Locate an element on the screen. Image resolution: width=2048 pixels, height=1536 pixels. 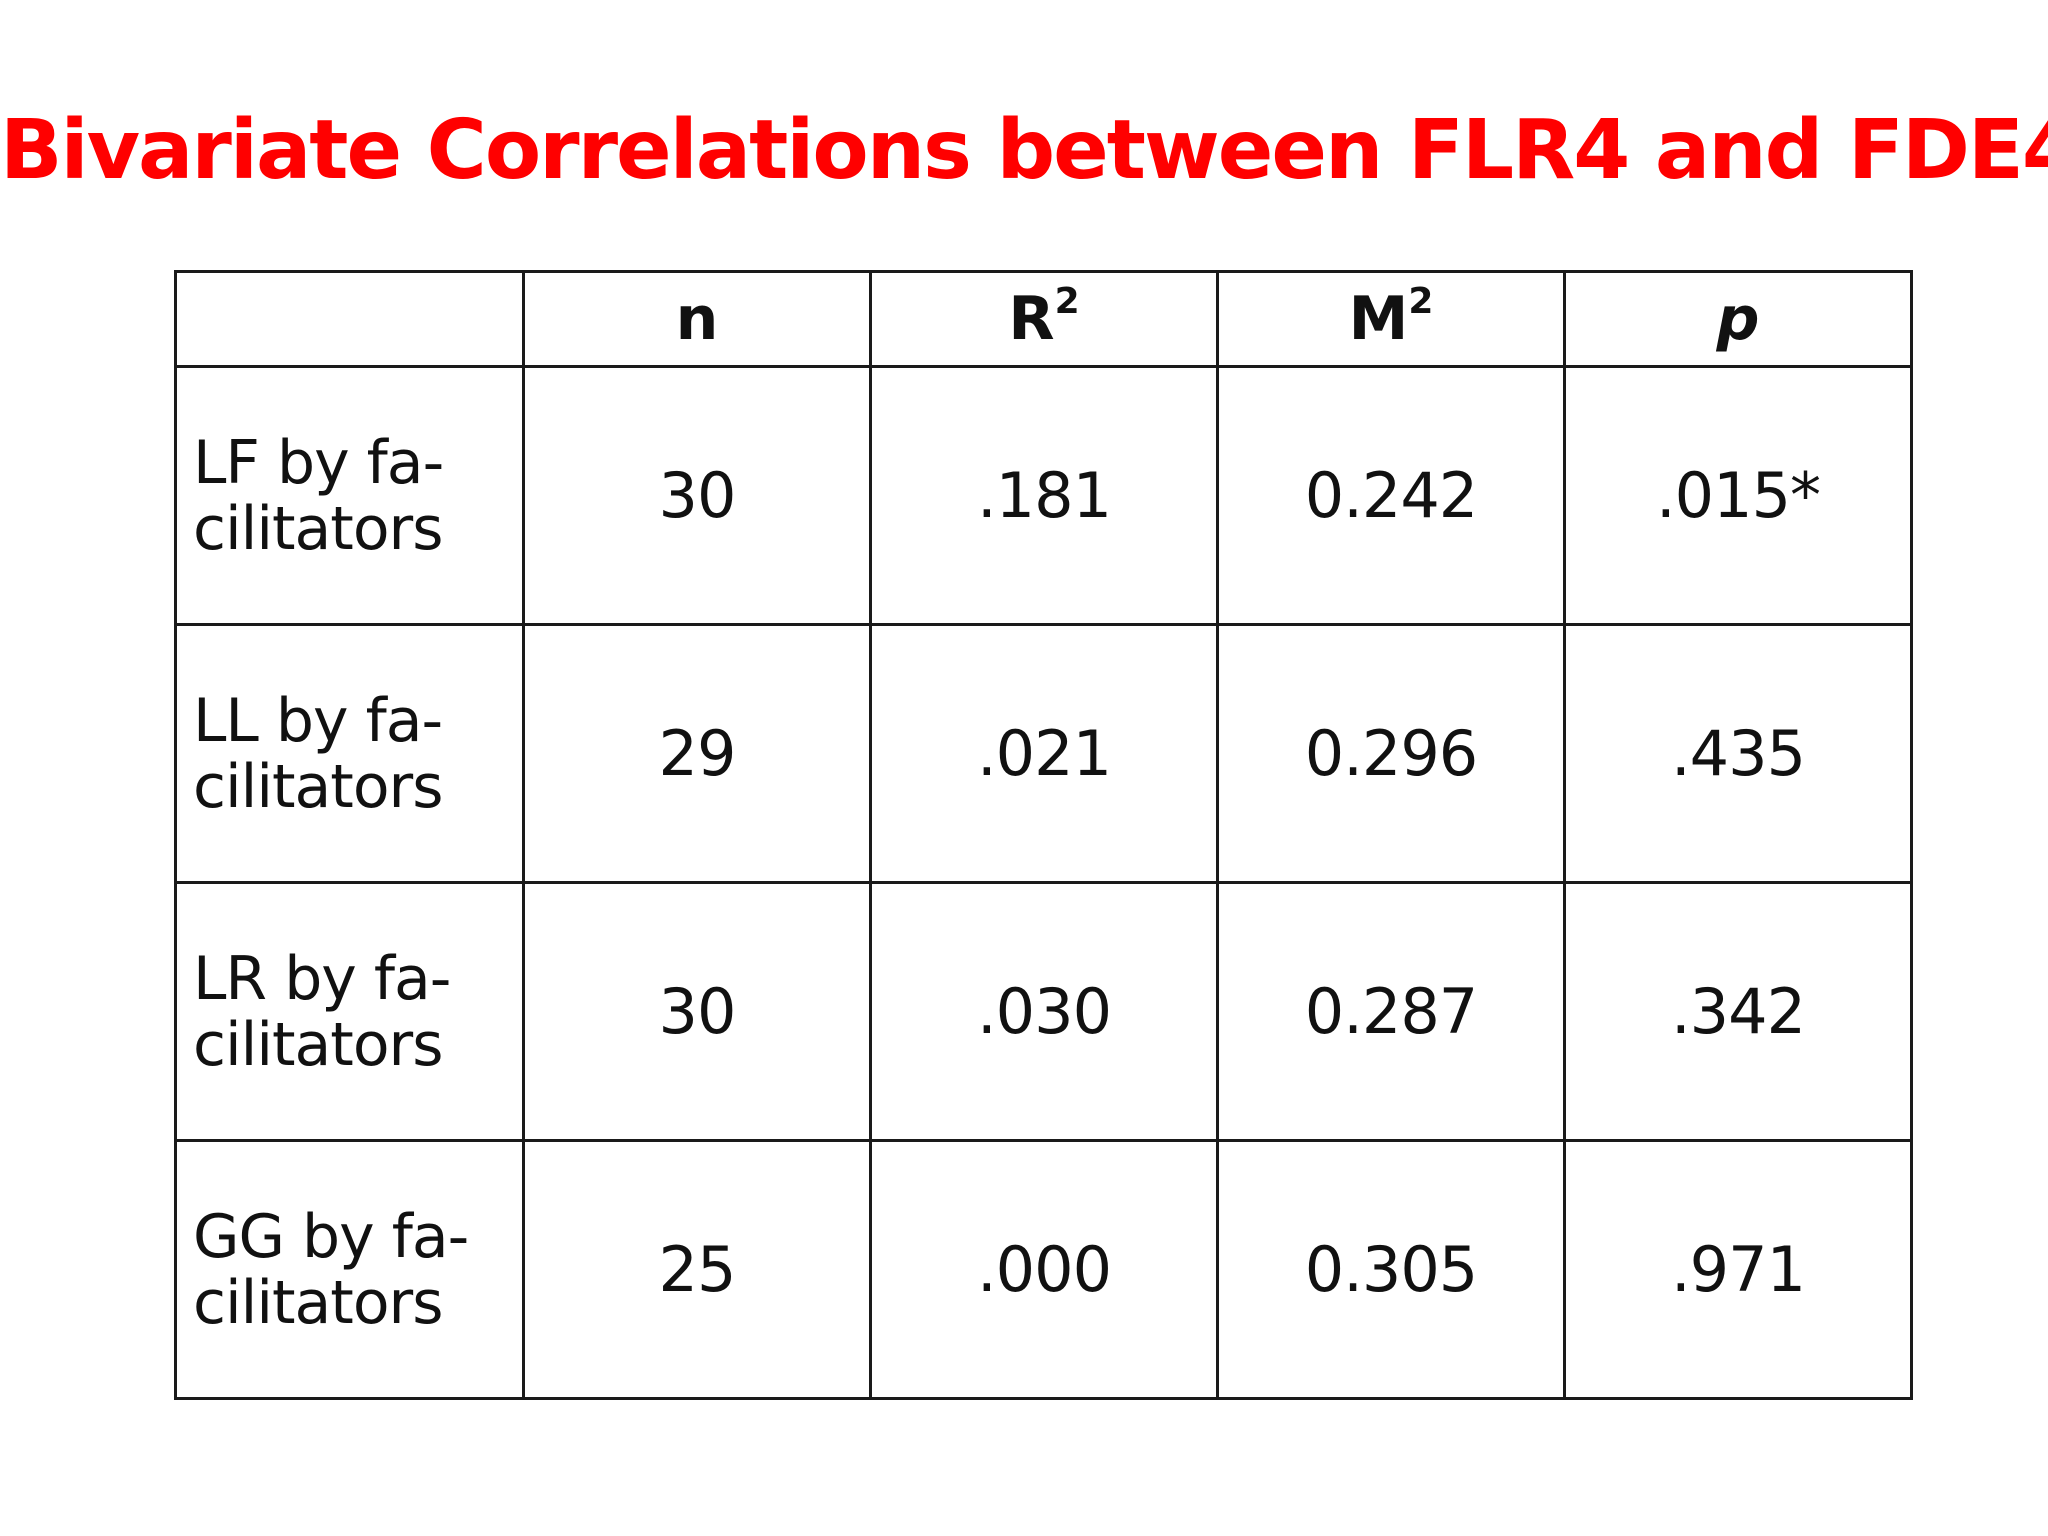
cell-p: .015* is located at coordinates (1738, 495).